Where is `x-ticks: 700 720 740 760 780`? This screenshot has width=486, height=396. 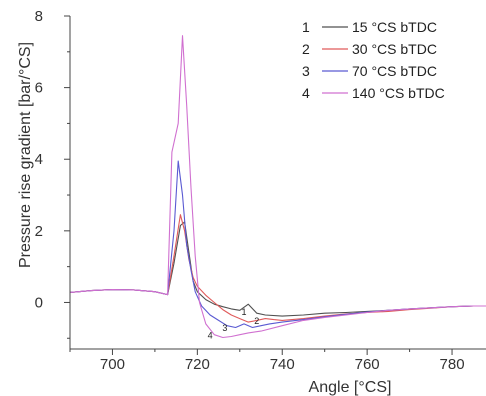
x-ticks: 700 720 740 760 780 is located at coordinates (267, 361).